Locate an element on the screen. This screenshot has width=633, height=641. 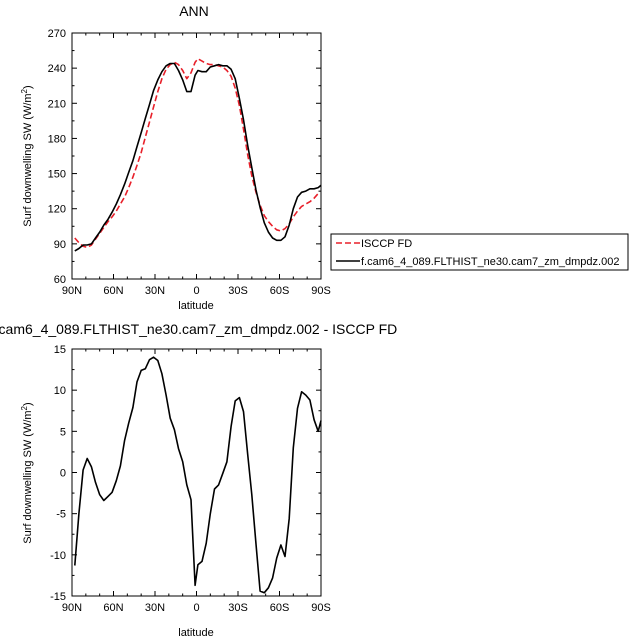
y-tick-label: 15 is located at coordinates (60, 350).